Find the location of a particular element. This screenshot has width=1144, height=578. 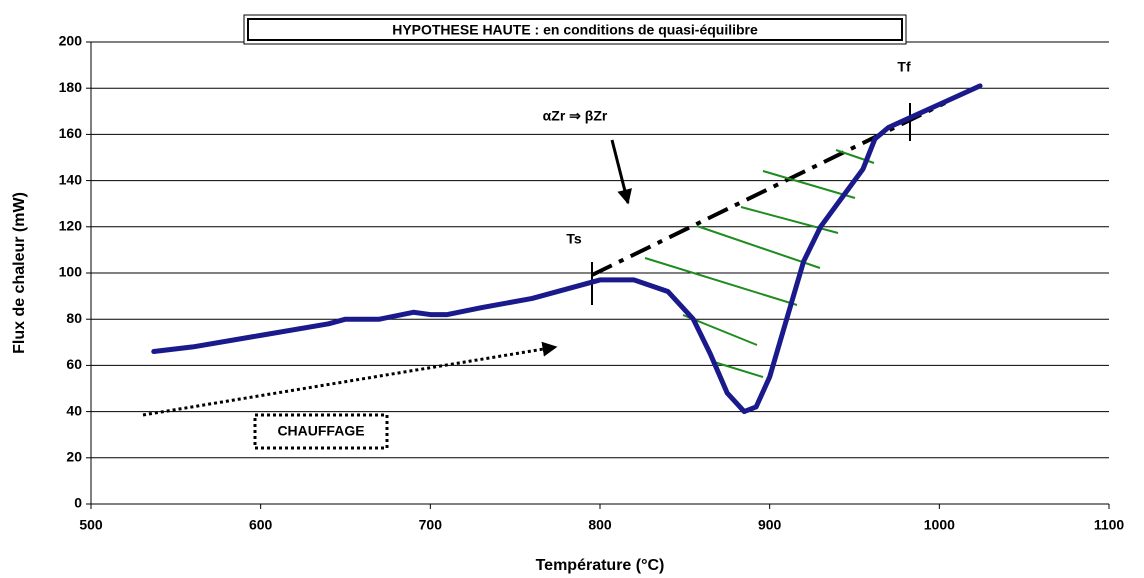

tangent-line is located at coordinates (768, 189).